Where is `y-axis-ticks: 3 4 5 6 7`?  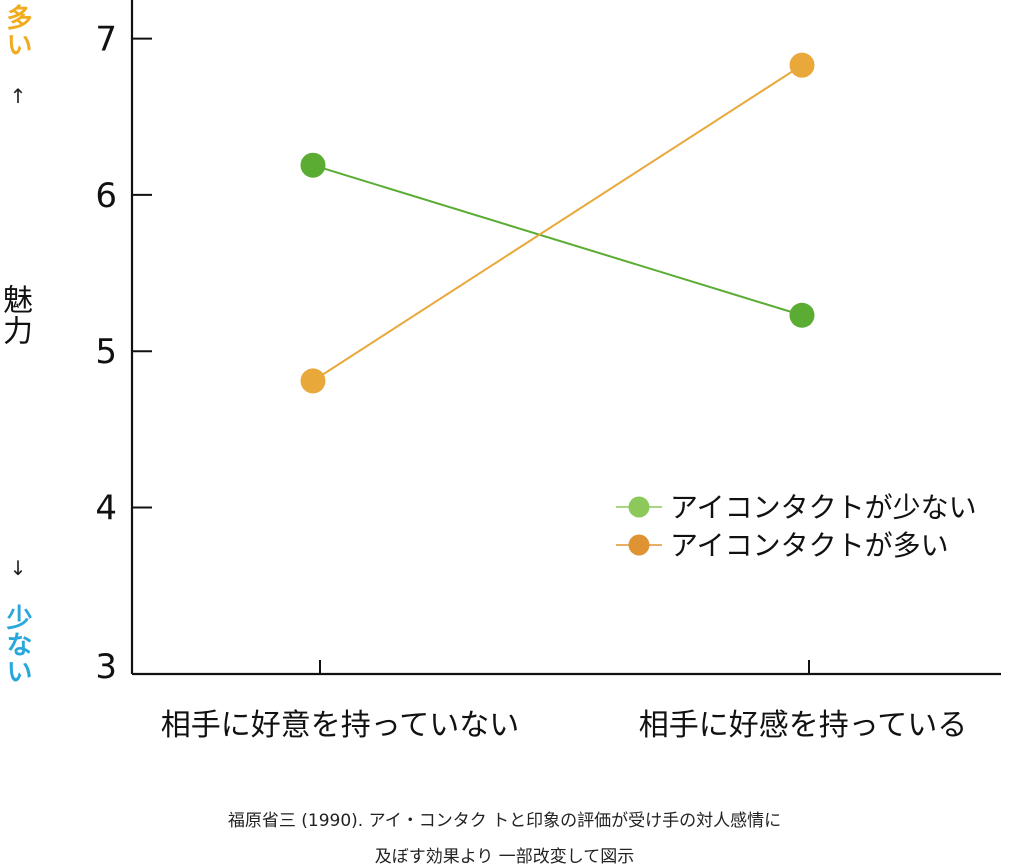 y-axis-ticks: 3 4 5 6 7 is located at coordinates (123, 353).